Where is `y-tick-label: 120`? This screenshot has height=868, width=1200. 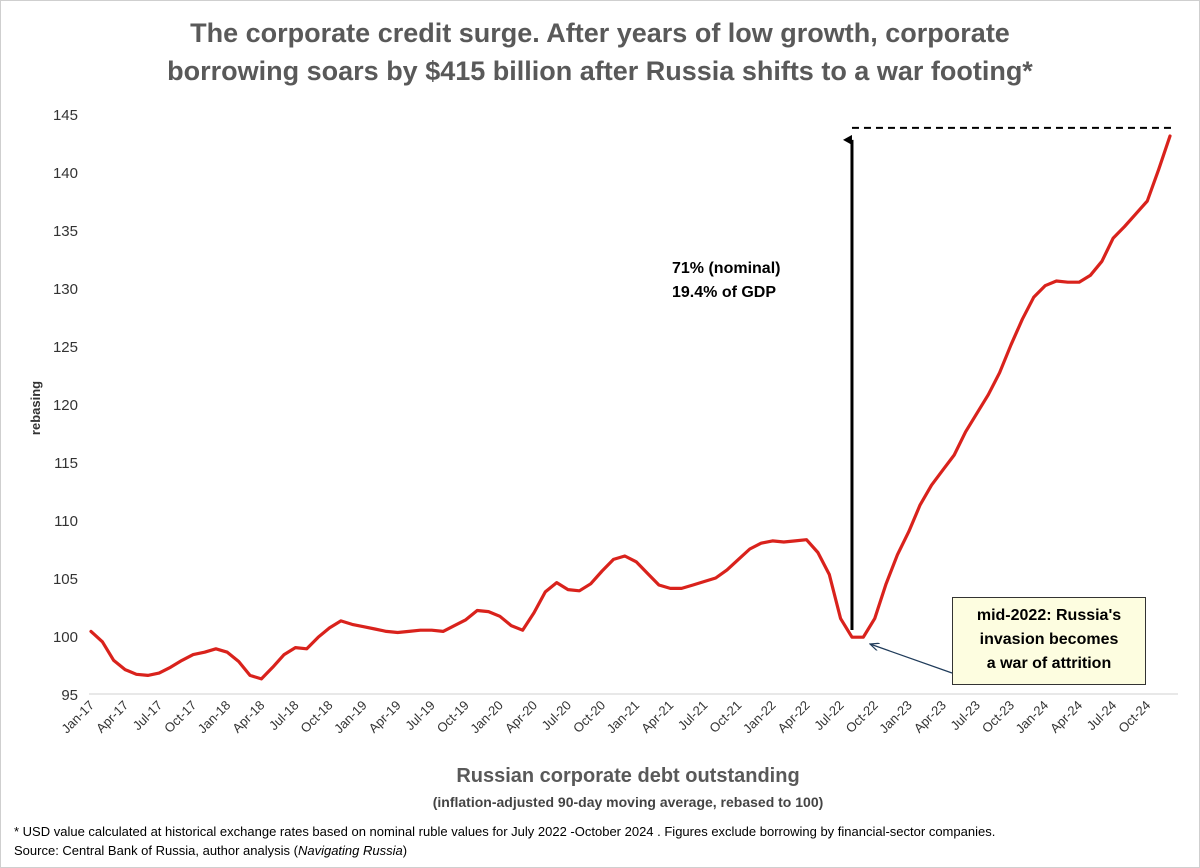
y-tick-label: 120 is located at coordinates (65, 405).